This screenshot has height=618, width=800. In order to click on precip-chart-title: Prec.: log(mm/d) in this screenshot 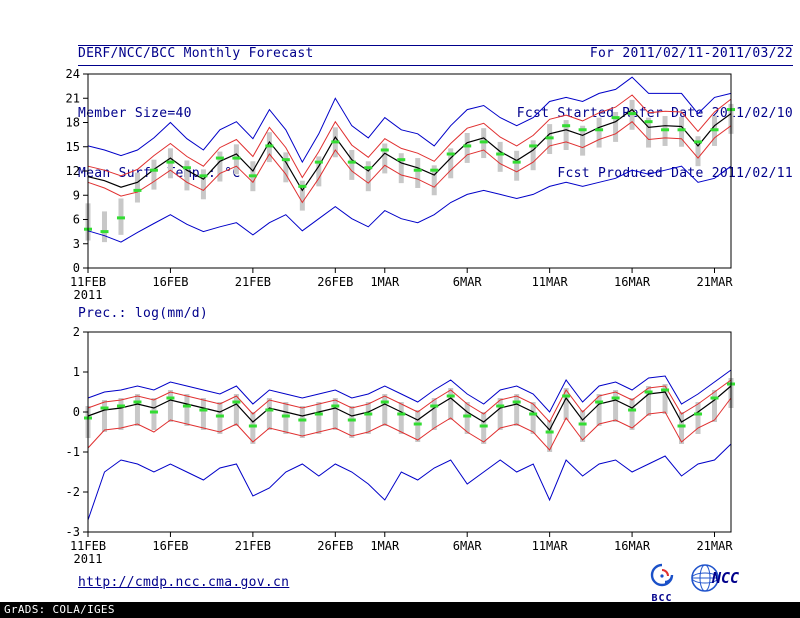, I will do `click(143, 313)`.